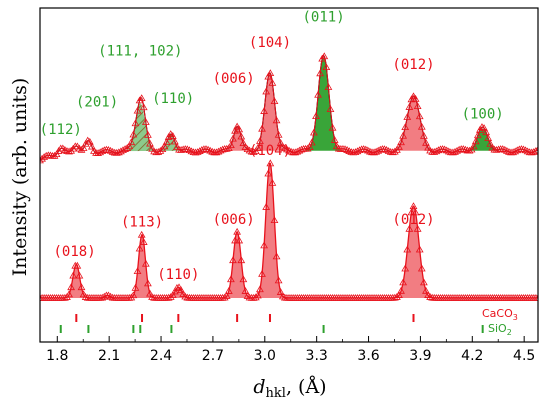 This screenshot has width=550, height=409. What do you see at coordinates (178, 275) in the screenshot?
I see `bottom-peak-label-2: (110)` at bounding box center [178, 275].